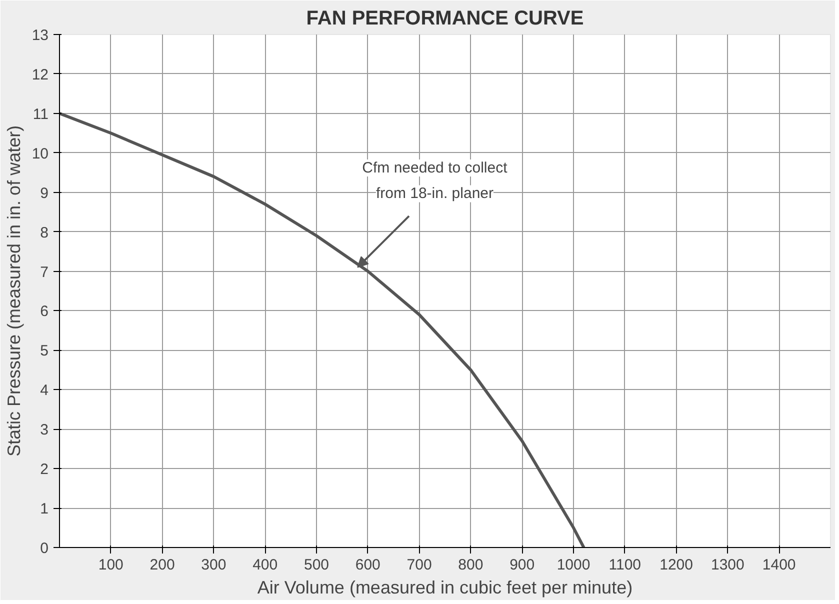 This screenshot has height=604, width=839. I want to click on y-tick-label: 13, so click(40, 35).